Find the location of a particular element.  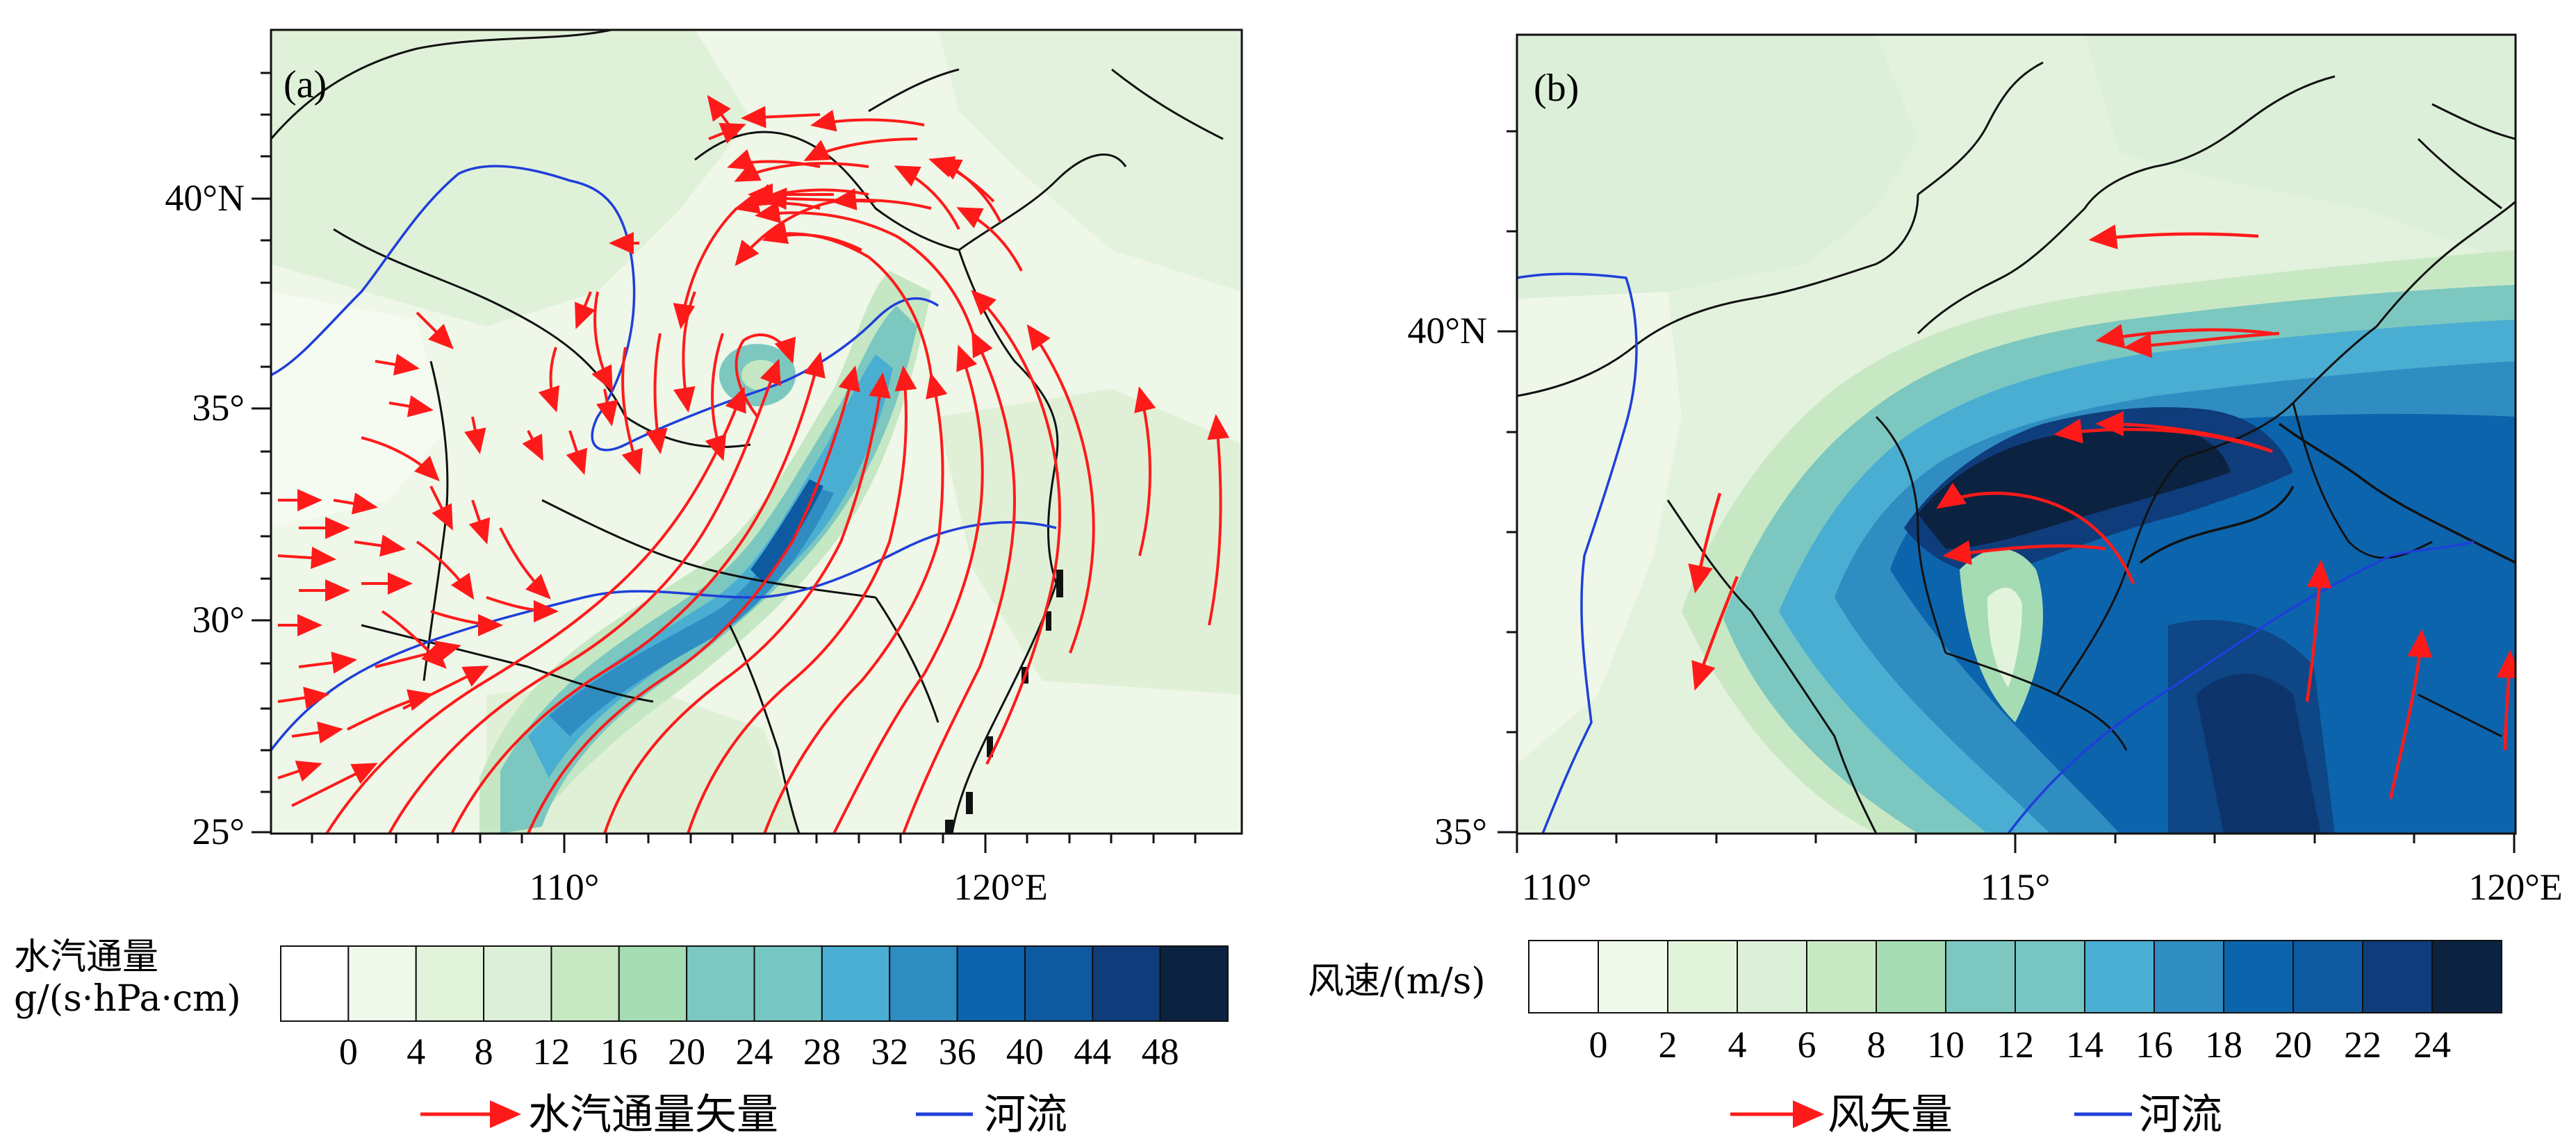

colorbar-a-labels: 0 4 8 12 16 20 24 28 32 36 40 44 48 is located at coordinates (759, 1052).